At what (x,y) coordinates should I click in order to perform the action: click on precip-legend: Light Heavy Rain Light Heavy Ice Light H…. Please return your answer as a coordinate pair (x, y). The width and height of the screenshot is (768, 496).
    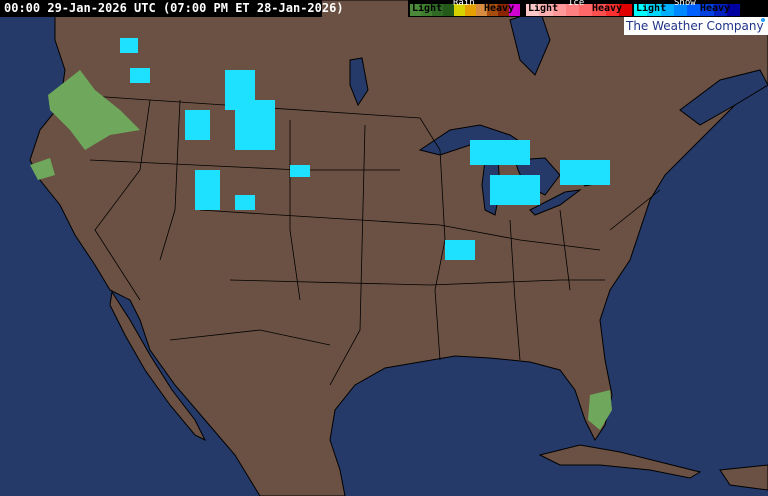
    Looking at the image, I should click on (588, 8).